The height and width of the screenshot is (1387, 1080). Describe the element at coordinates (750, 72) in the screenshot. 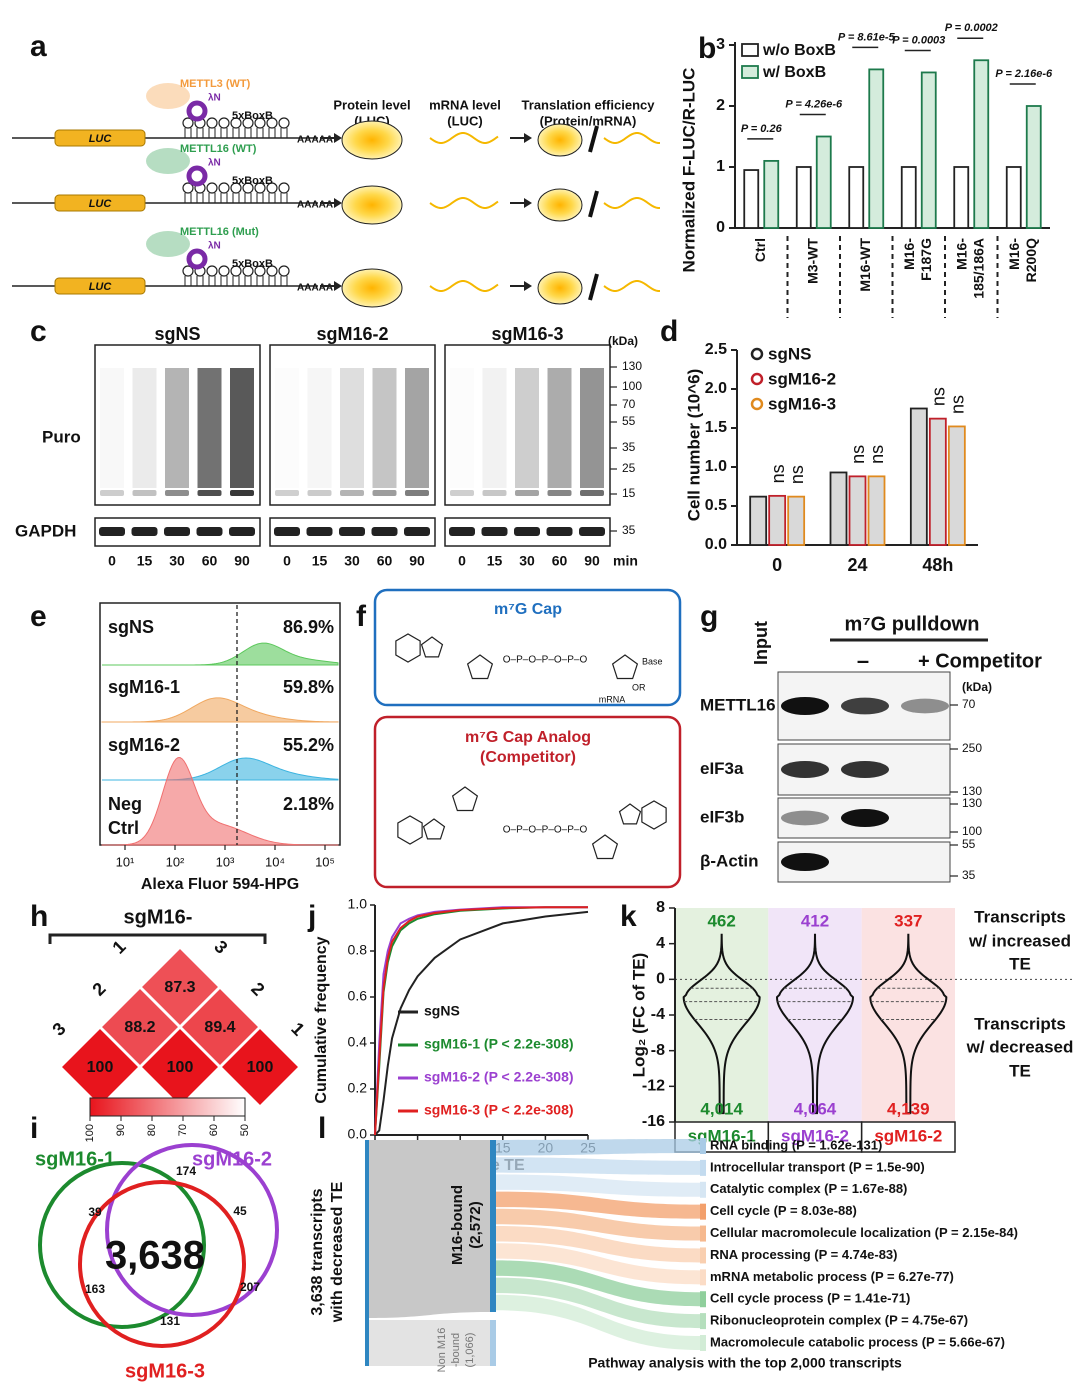

I see `legend-swatch` at that location.